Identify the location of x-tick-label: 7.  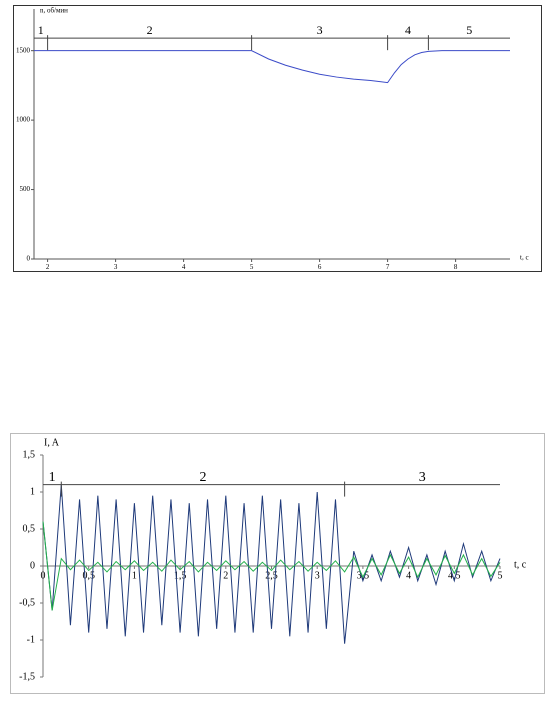
(388, 267).